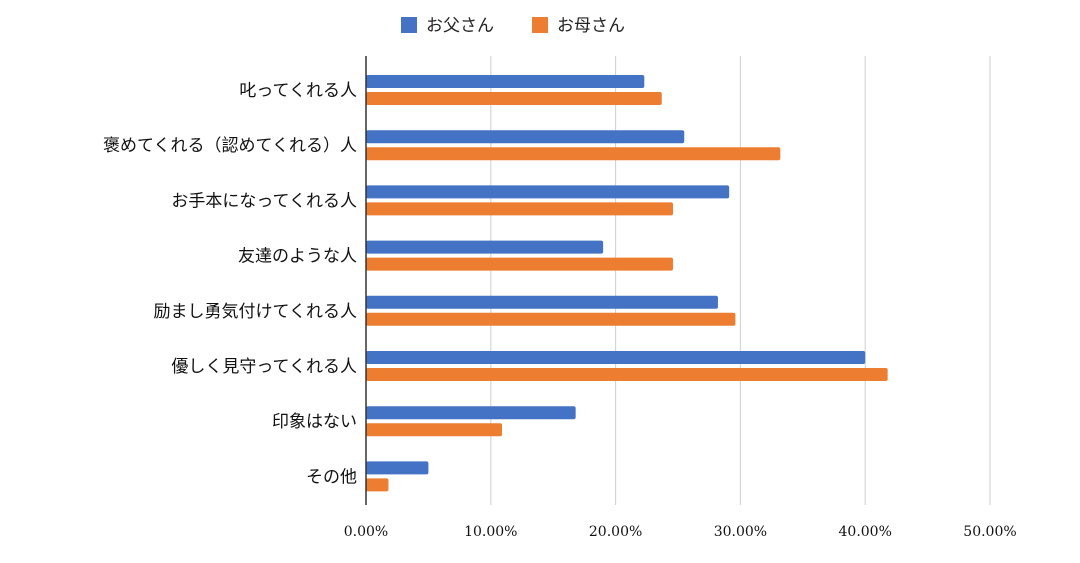  Describe the element at coordinates (513, 26) in the screenshot. I see `legend: お父さん お母さん` at that location.